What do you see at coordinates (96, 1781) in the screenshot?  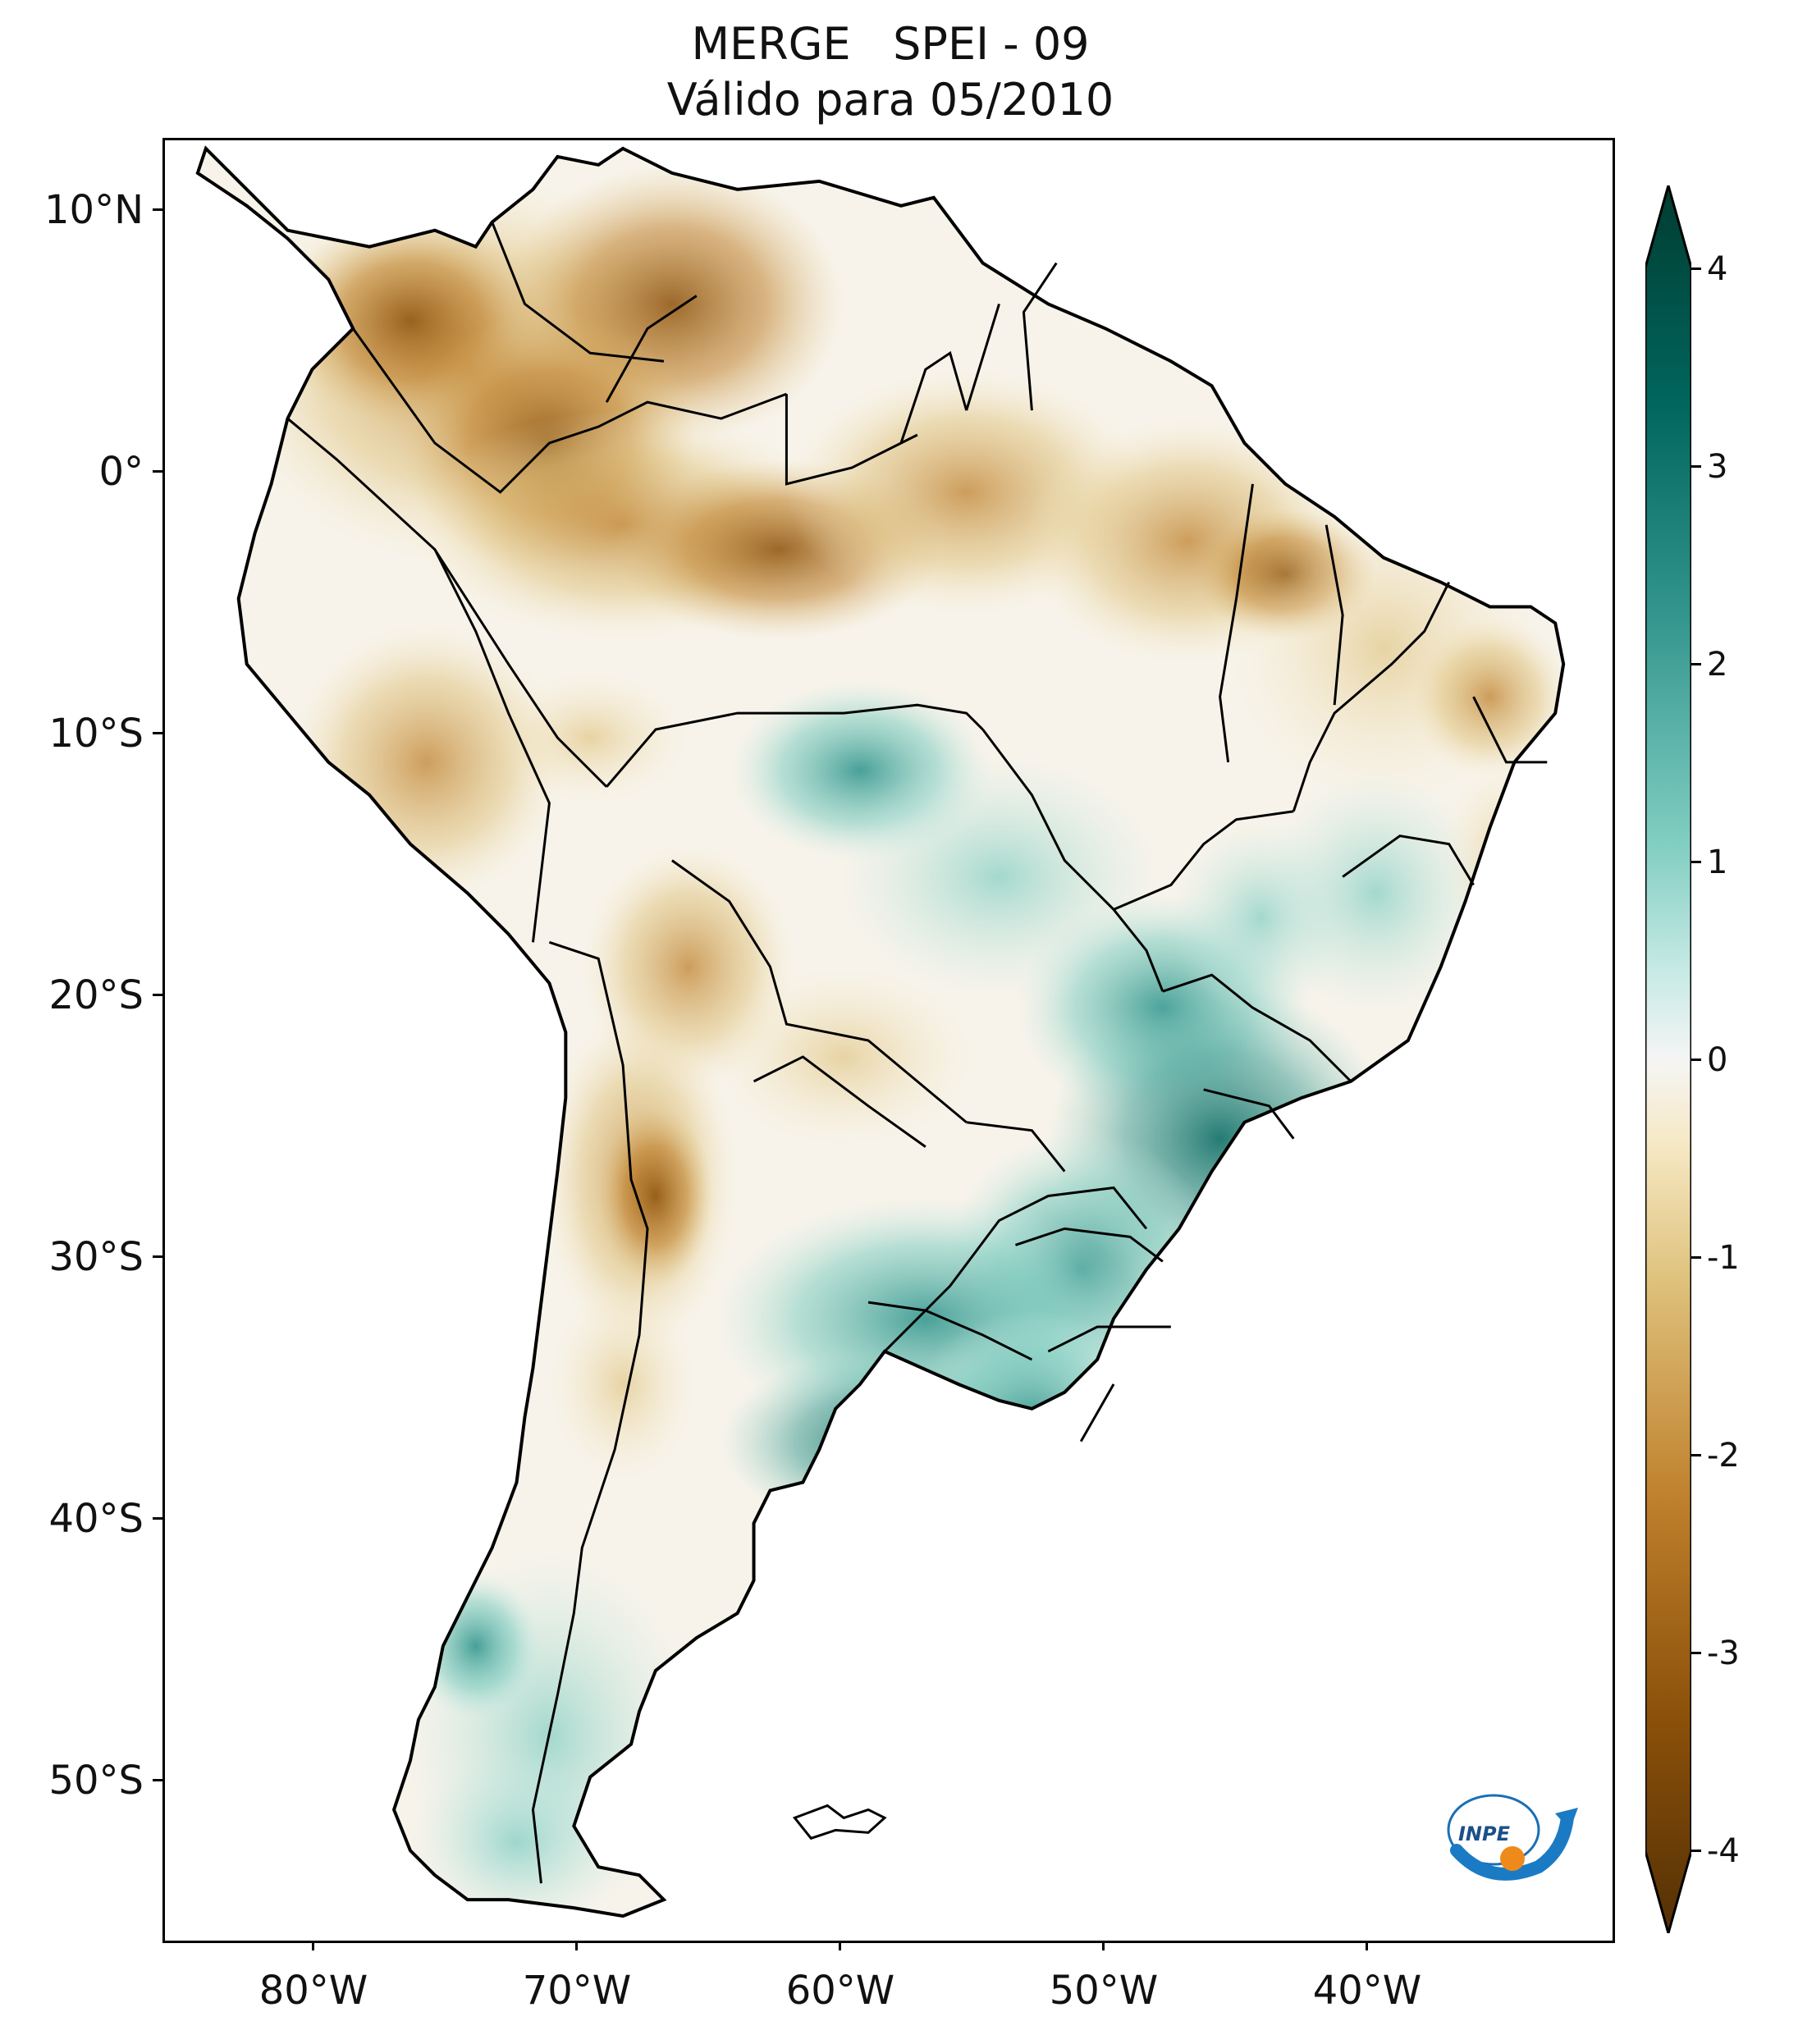 I see `lat-label-50s: 50°S` at bounding box center [96, 1781].